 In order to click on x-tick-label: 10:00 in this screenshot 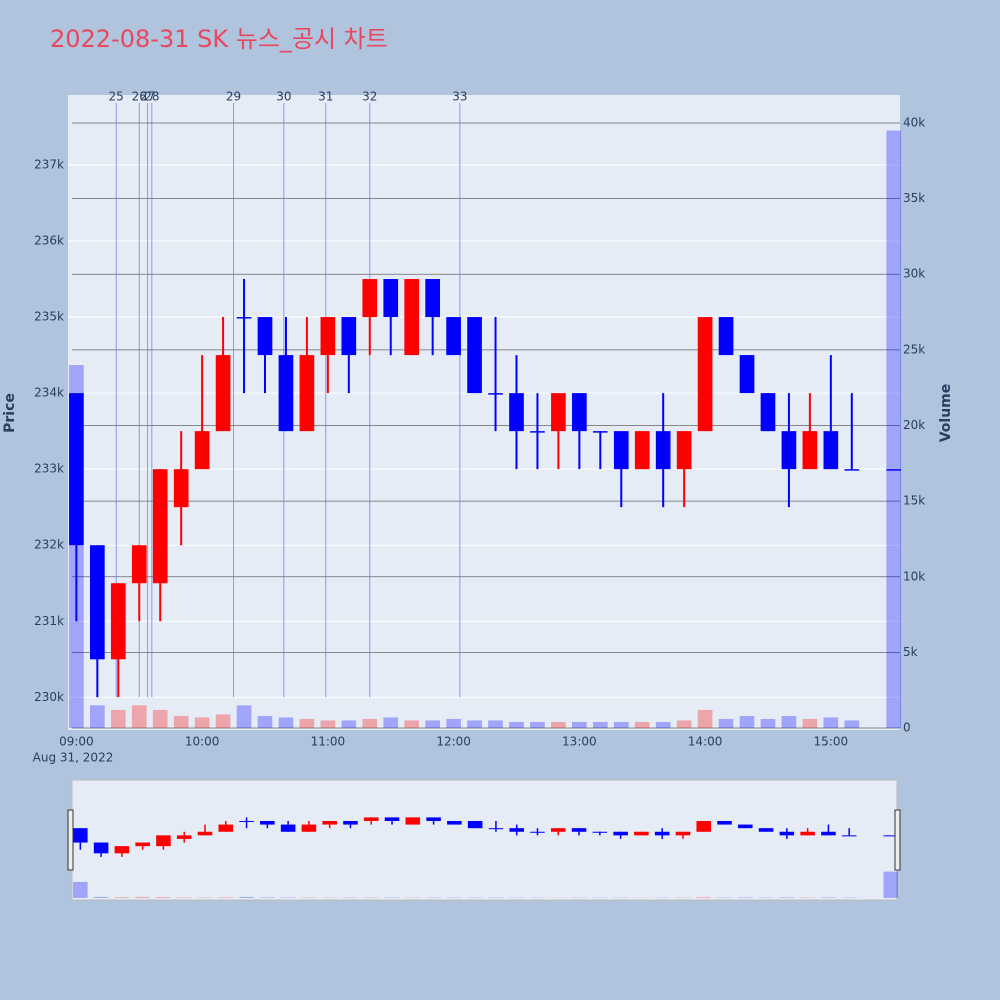, I will do `click(202, 742)`.